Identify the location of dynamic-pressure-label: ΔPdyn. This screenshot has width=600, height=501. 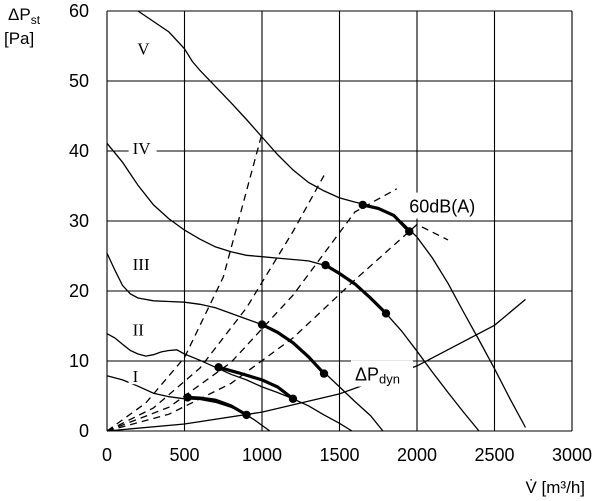
(377, 376).